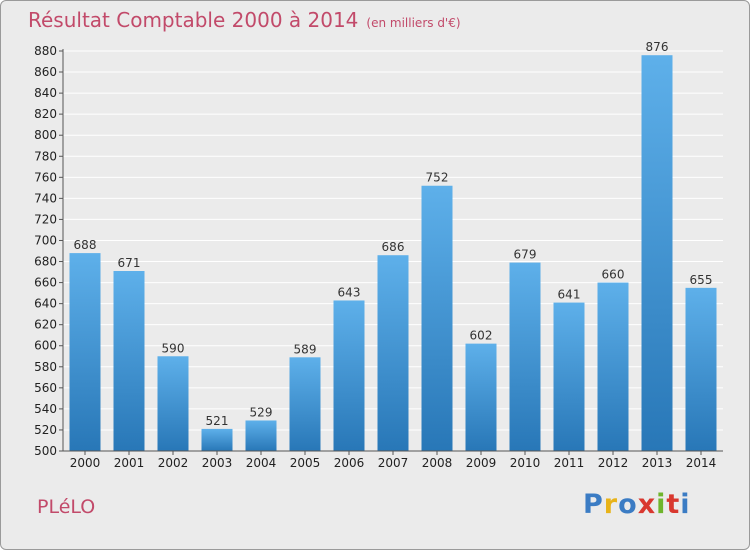  What do you see at coordinates (525, 356) in the screenshot?
I see `bar-2010` at bounding box center [525, 356].